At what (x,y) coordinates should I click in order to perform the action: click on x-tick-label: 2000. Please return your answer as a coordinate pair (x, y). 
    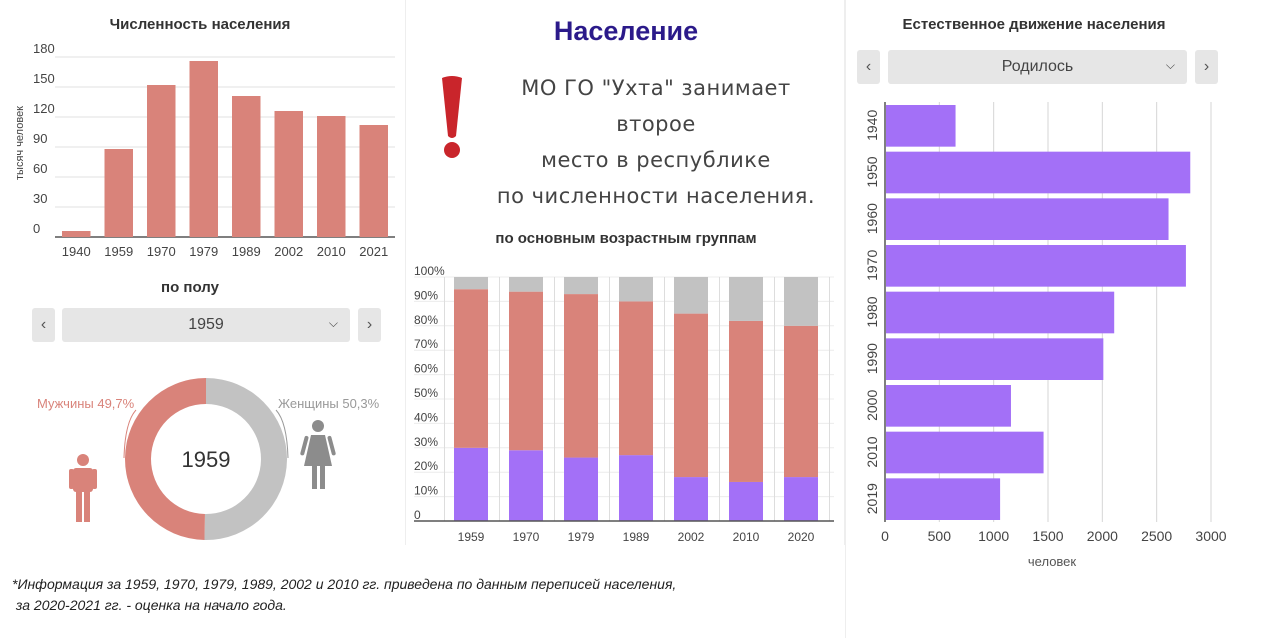
    Looking at the image, I should click on (1102, 536).